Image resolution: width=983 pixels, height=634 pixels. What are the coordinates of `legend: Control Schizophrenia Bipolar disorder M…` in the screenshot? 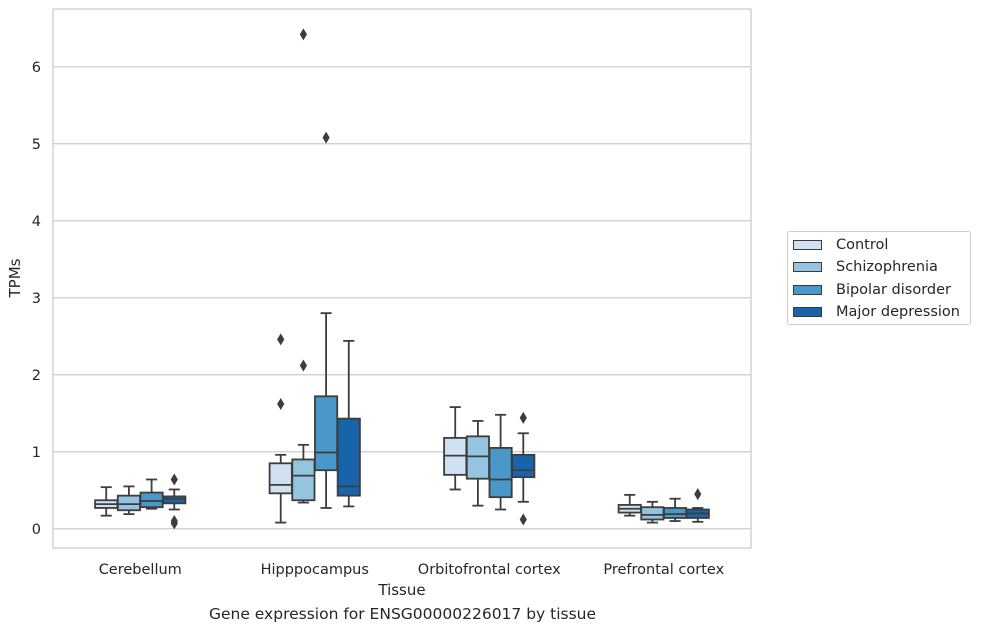 It's located at (879, 278).